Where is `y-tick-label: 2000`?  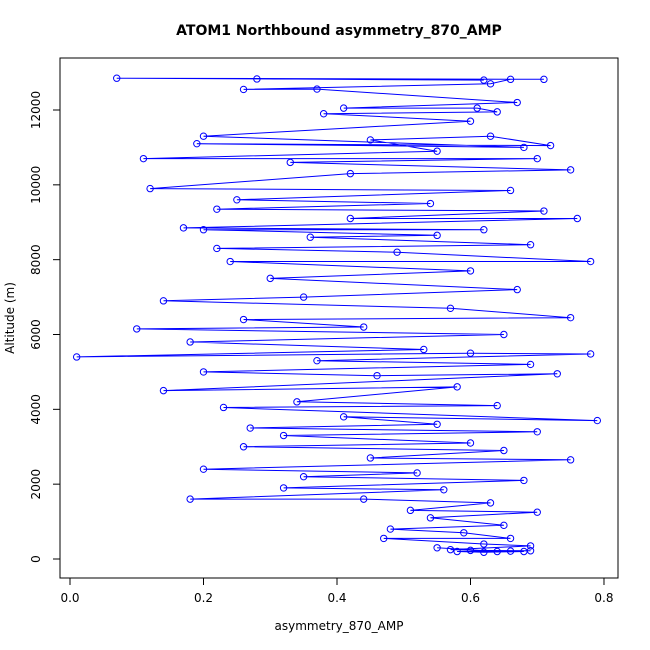
y-tick-label: 2000 is located at coordinates (36, 484).